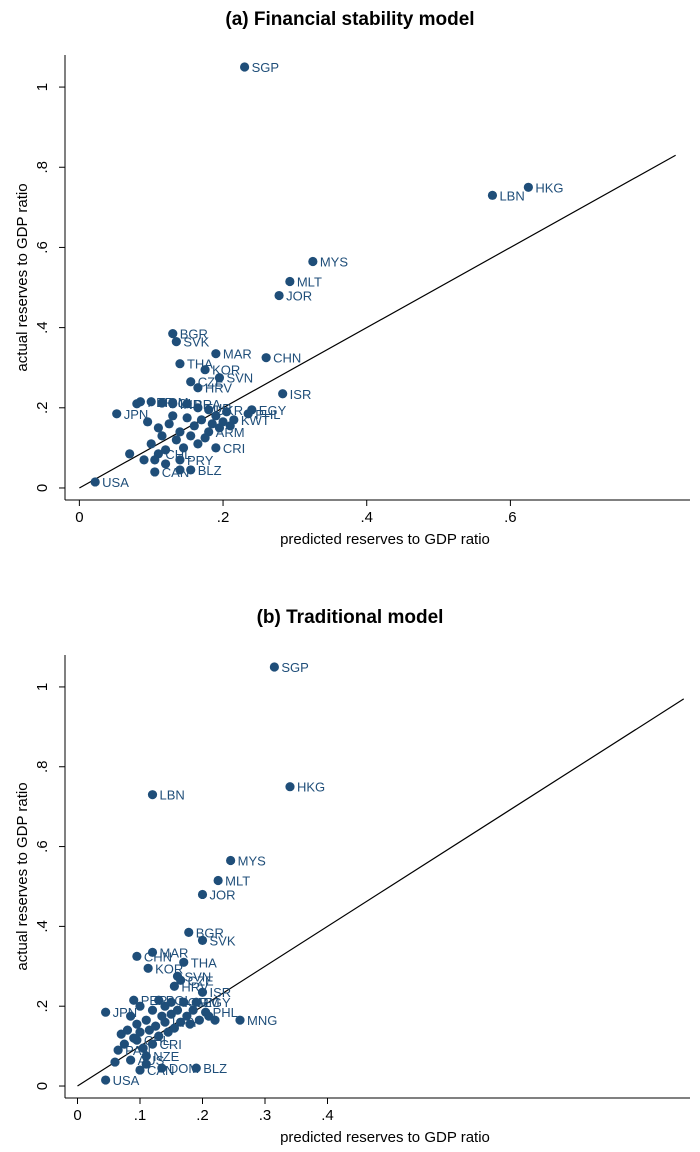  I want to click on x-tick-label: .3, so click(265, 1115).